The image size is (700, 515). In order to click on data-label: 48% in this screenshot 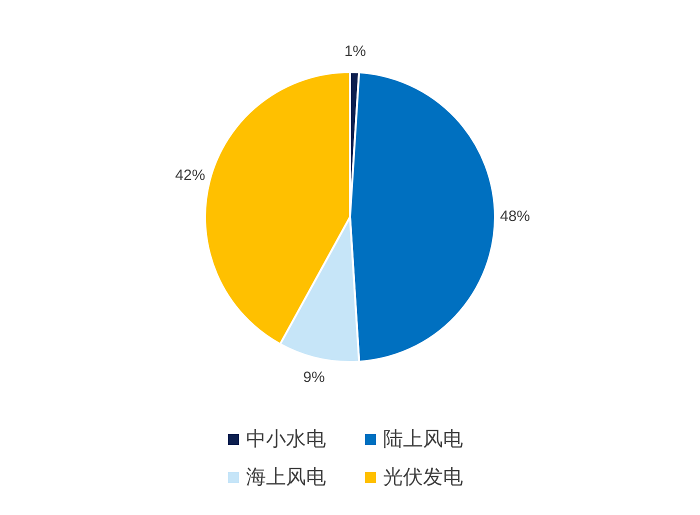, I will do `click(515, 216)`.